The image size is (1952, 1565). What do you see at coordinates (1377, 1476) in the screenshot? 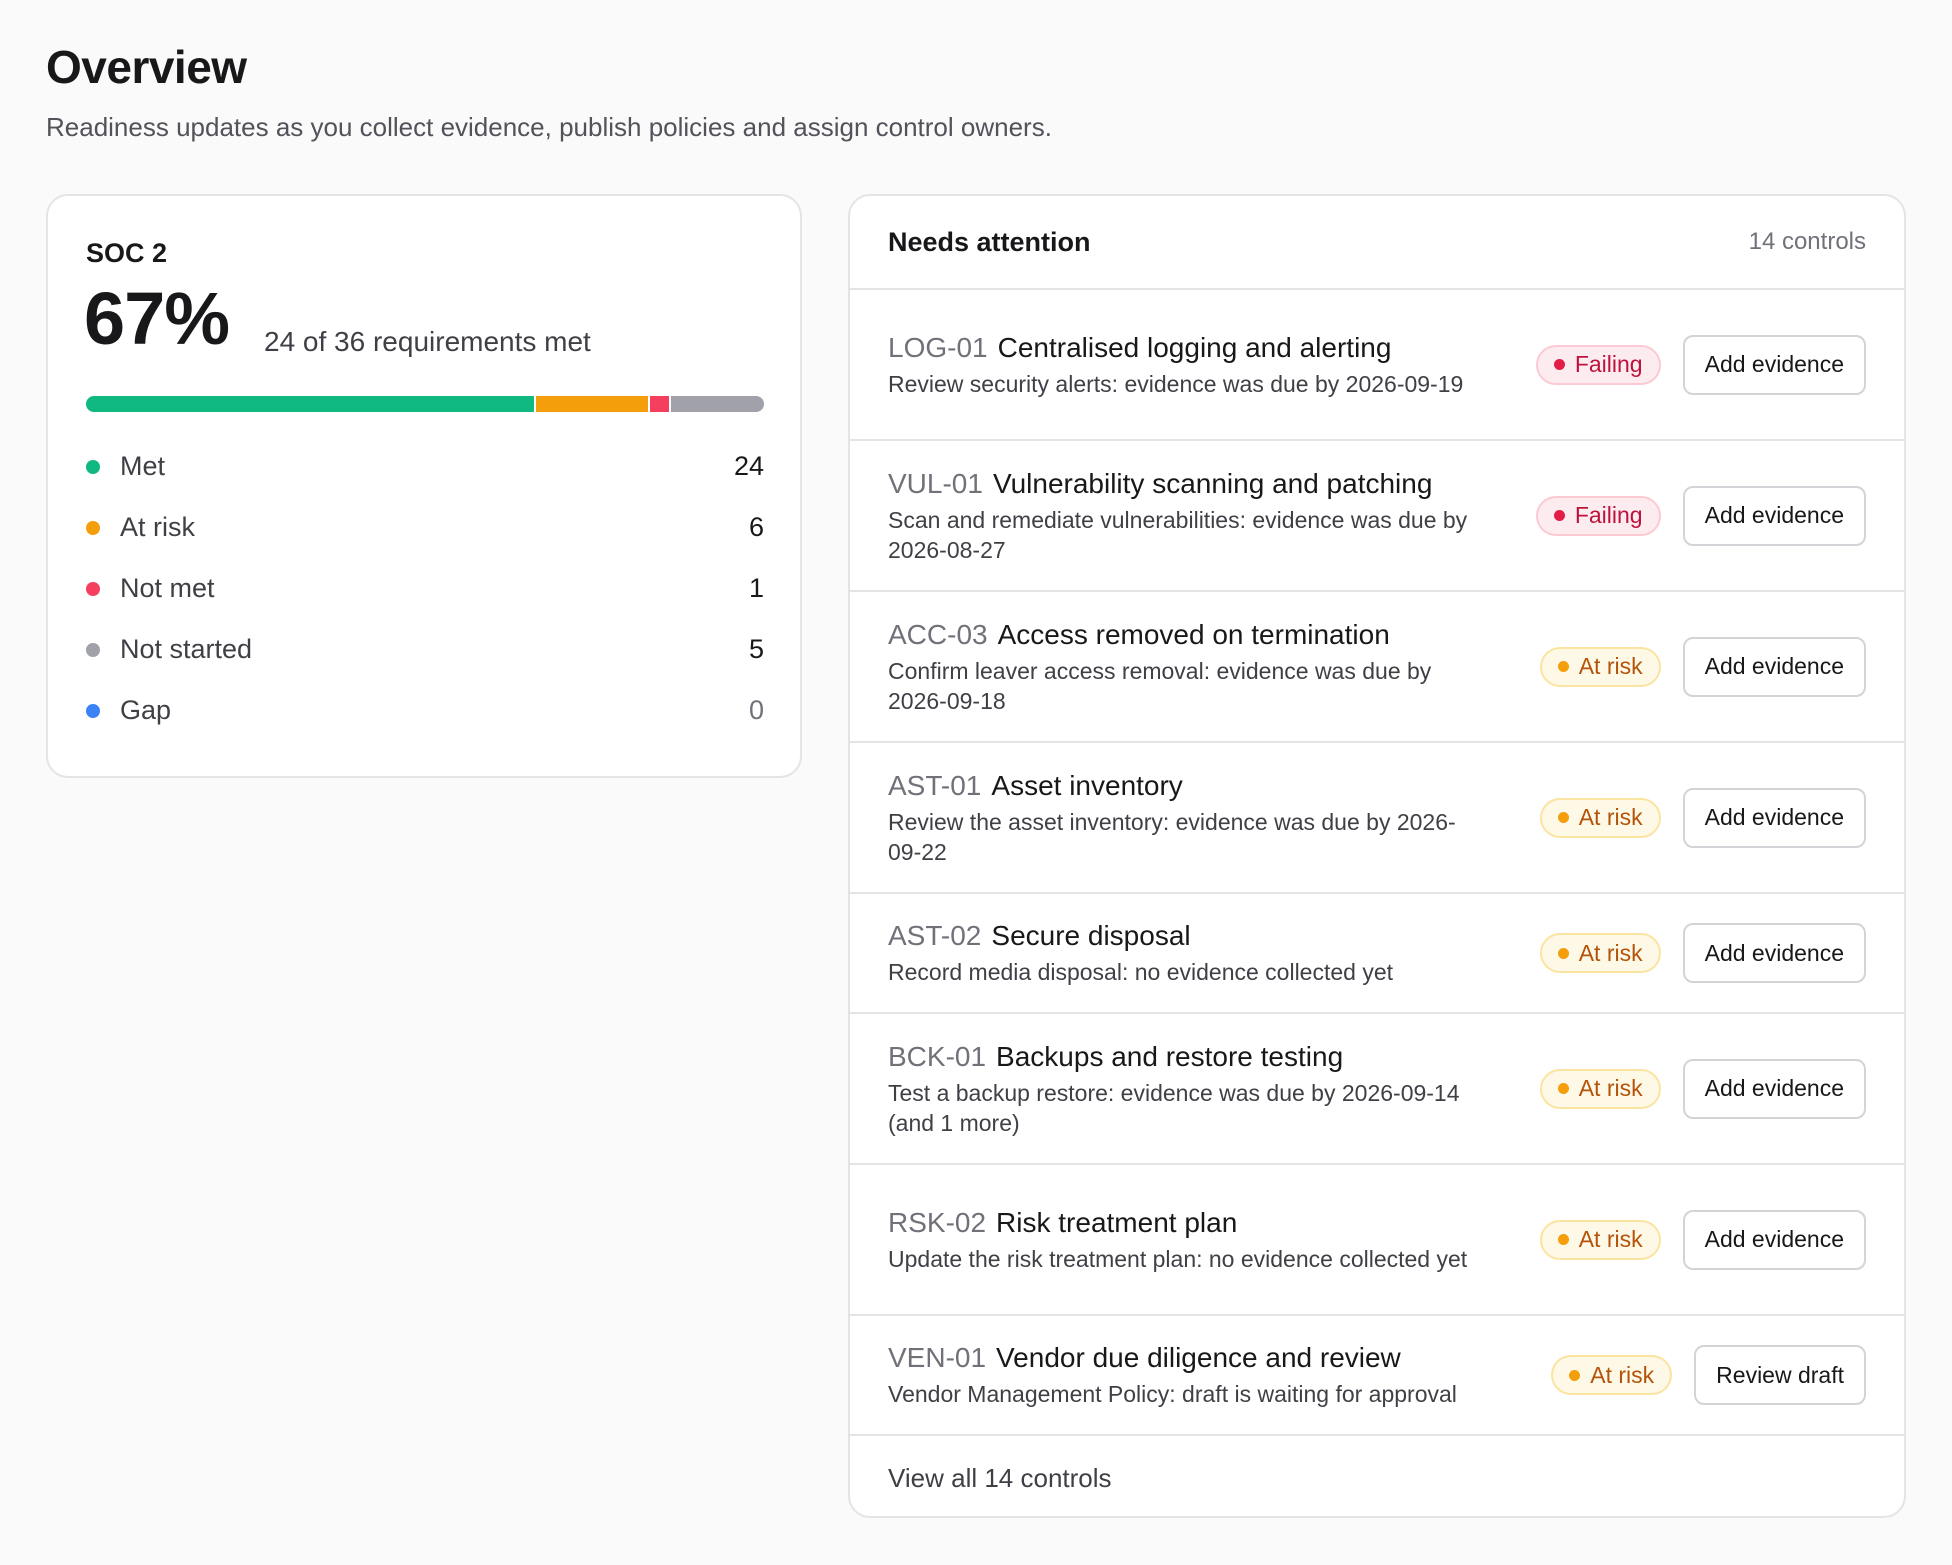
I see `needs-attention-footer: View all 14 controls` at bounding box center [1377, 1476].